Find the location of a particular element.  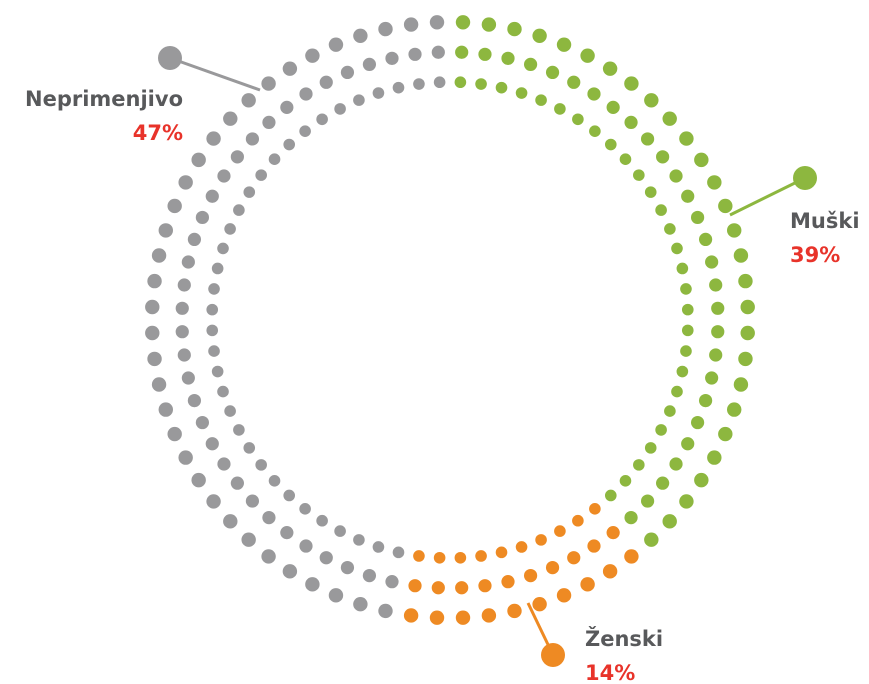

leader-line is located at coordinates (215, 74).